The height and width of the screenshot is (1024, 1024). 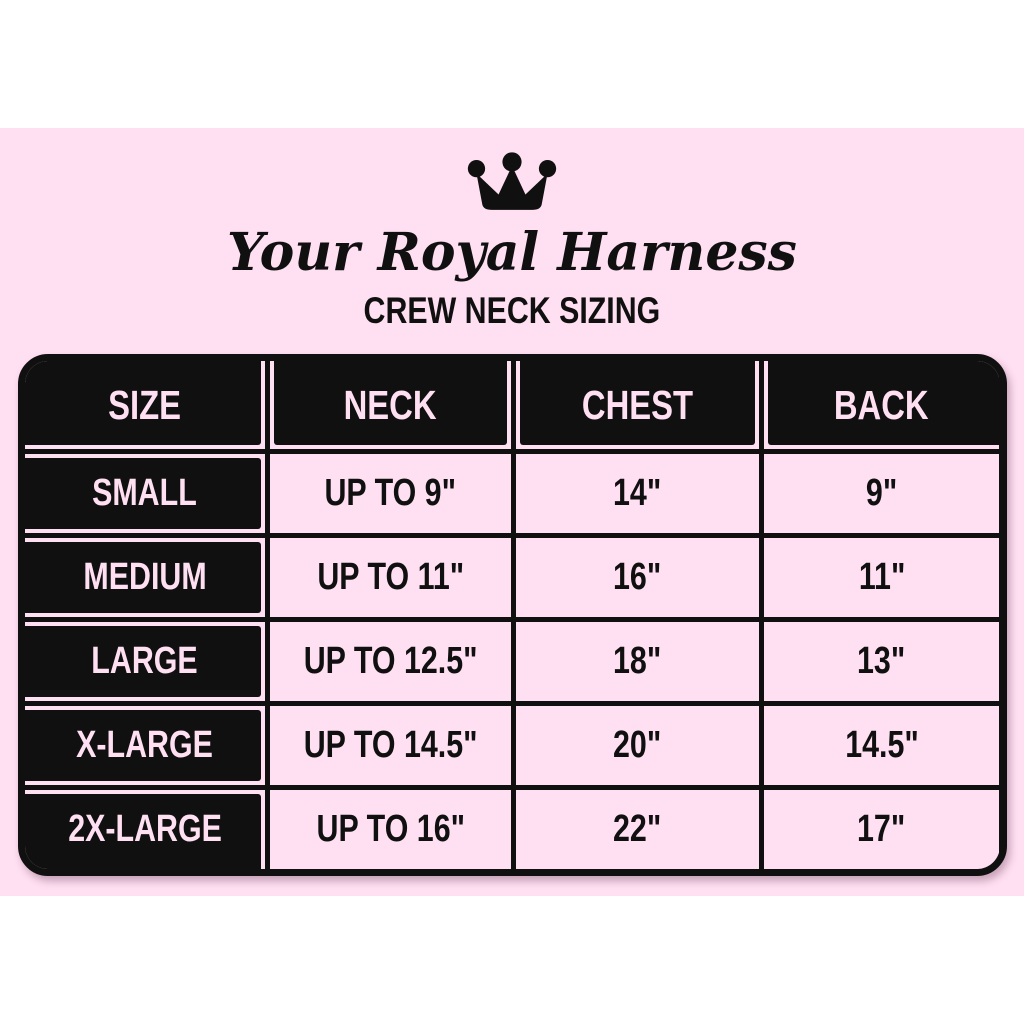 I want to click on header-cell-back: BACK, so click(x=881, y=405).